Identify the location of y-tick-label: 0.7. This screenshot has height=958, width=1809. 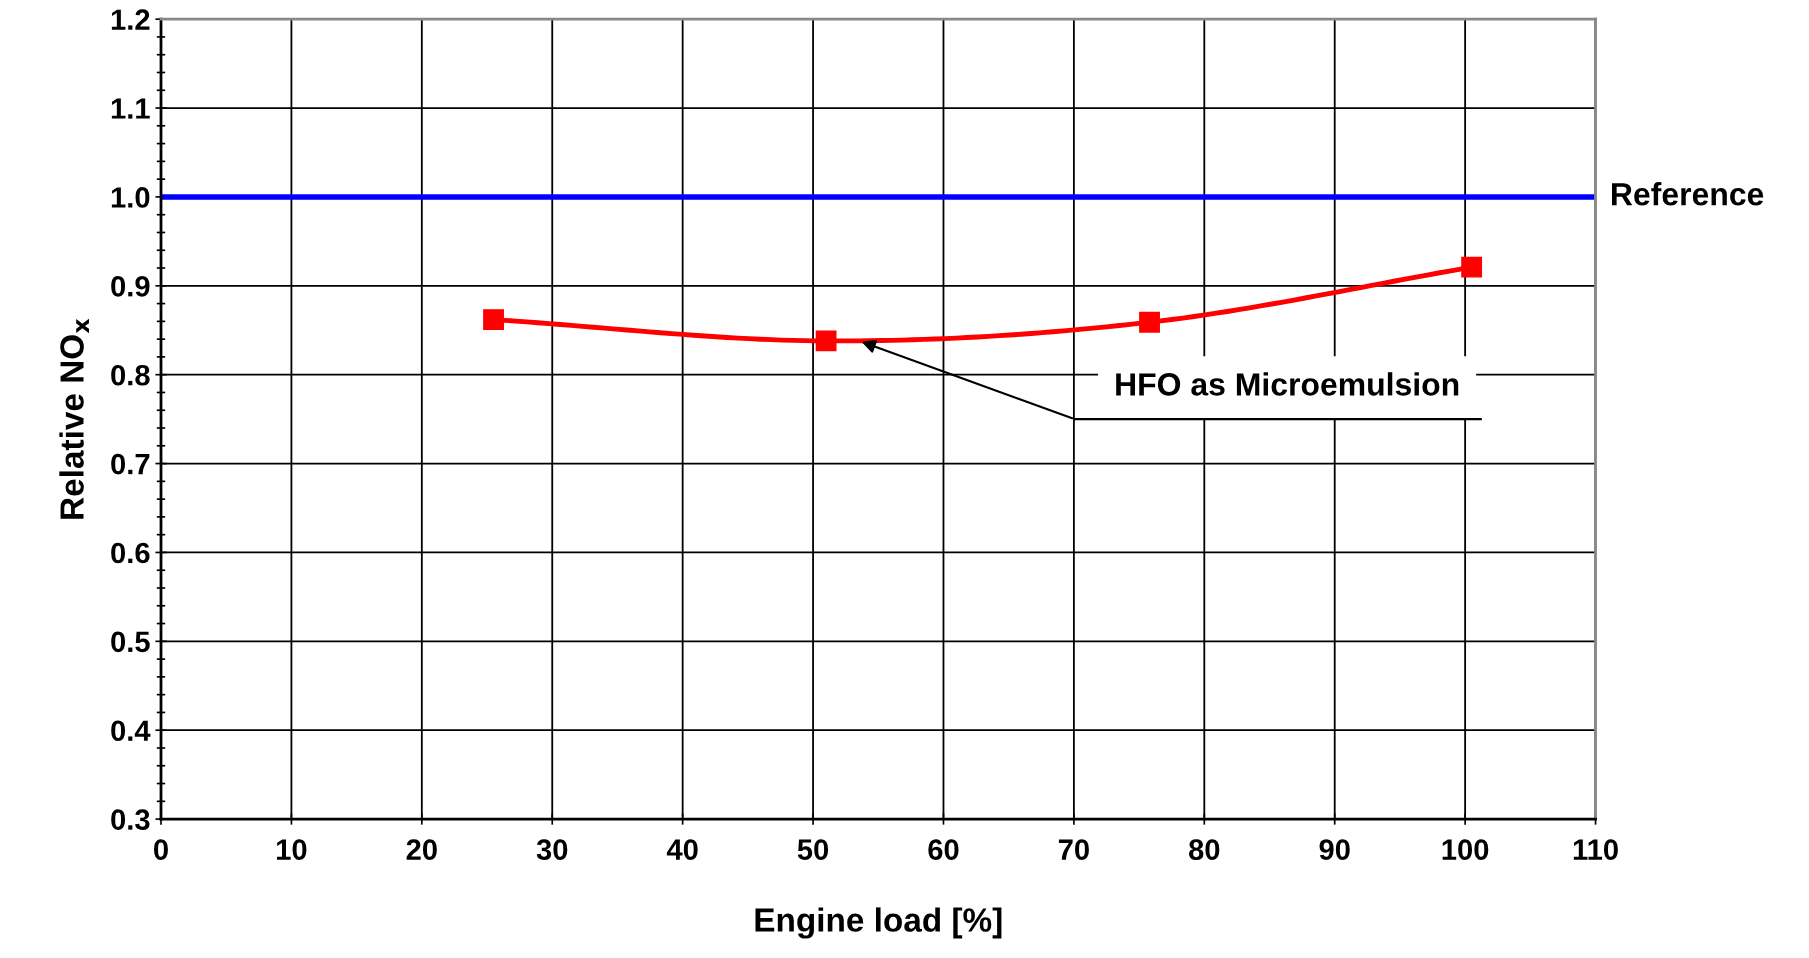
(130, 464).